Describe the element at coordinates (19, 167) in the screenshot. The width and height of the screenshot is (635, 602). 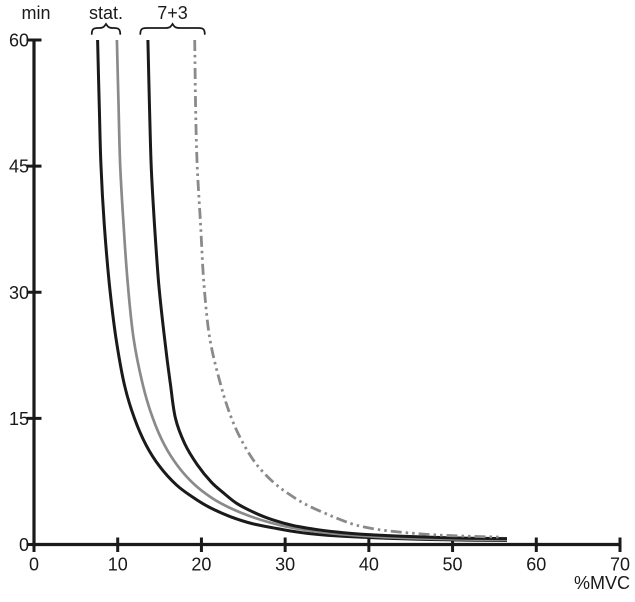
I see `y-tick-label: 45` at that location.